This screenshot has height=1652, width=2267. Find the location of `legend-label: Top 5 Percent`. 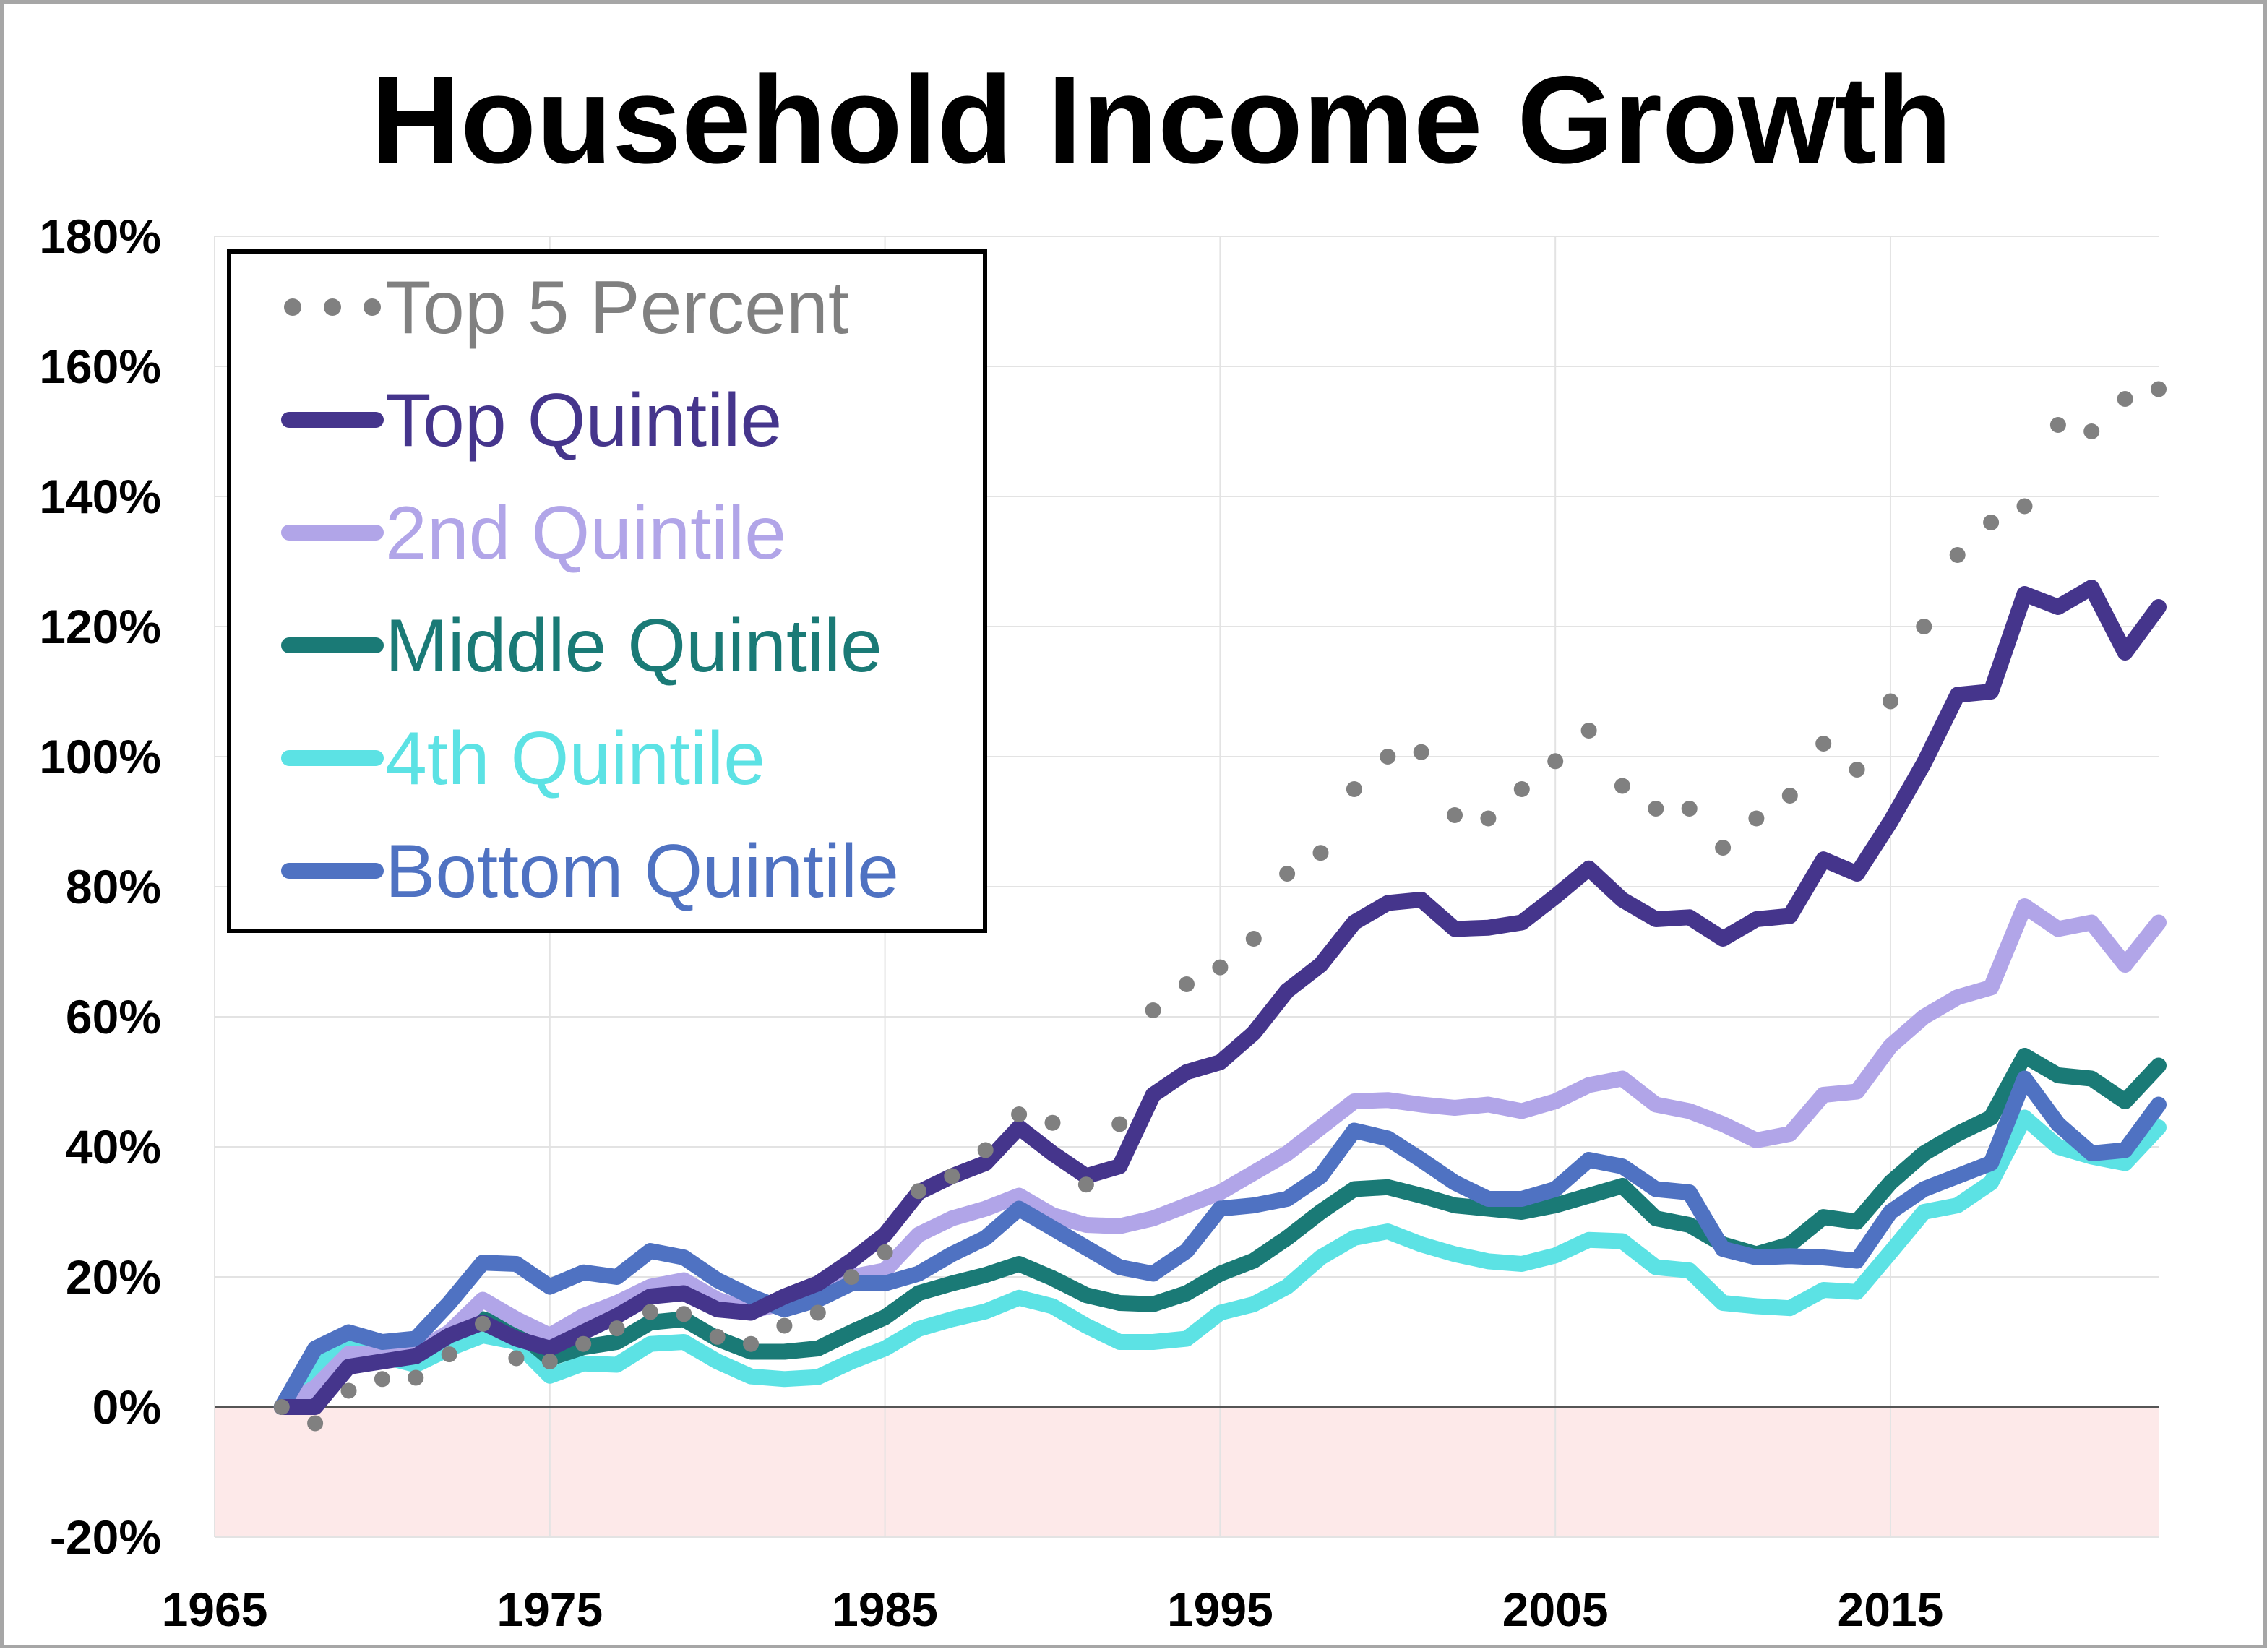

legend-label: Top 5 Percent is located at coordinates (617, 308).